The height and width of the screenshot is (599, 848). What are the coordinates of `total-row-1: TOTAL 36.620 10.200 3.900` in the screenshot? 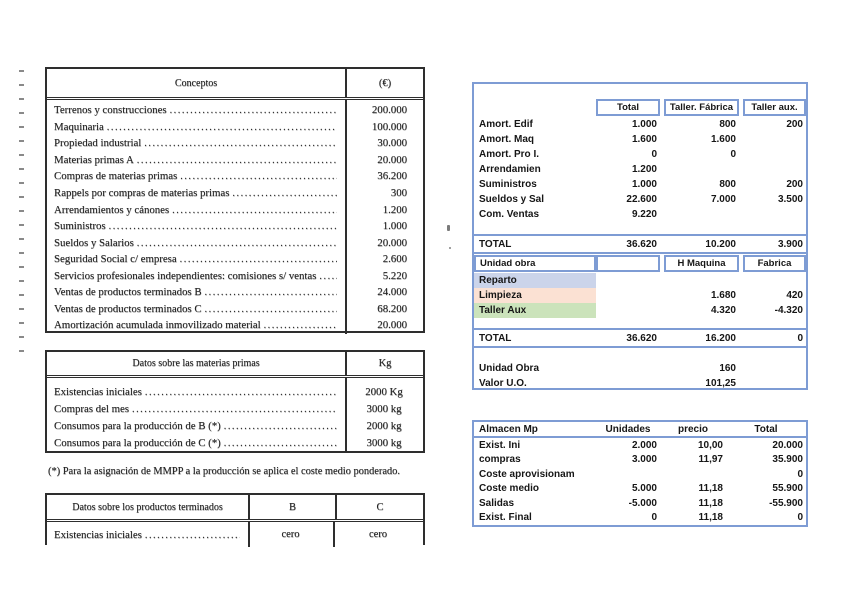 It's located at (640, 244).